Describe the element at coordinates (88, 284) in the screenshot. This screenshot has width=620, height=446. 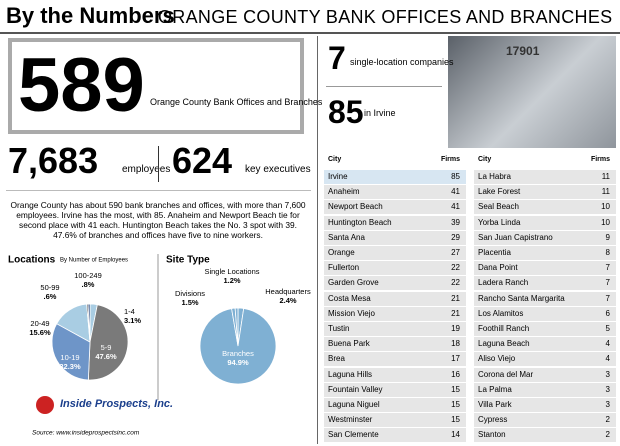
I see `slice-value: .8%` at that location.